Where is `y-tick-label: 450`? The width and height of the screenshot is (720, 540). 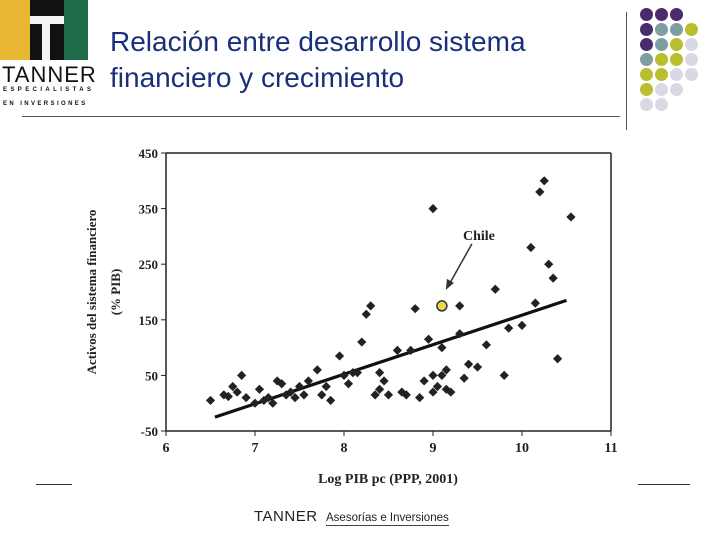
y-tick-label: 450 is located at coordinates (149, 153).